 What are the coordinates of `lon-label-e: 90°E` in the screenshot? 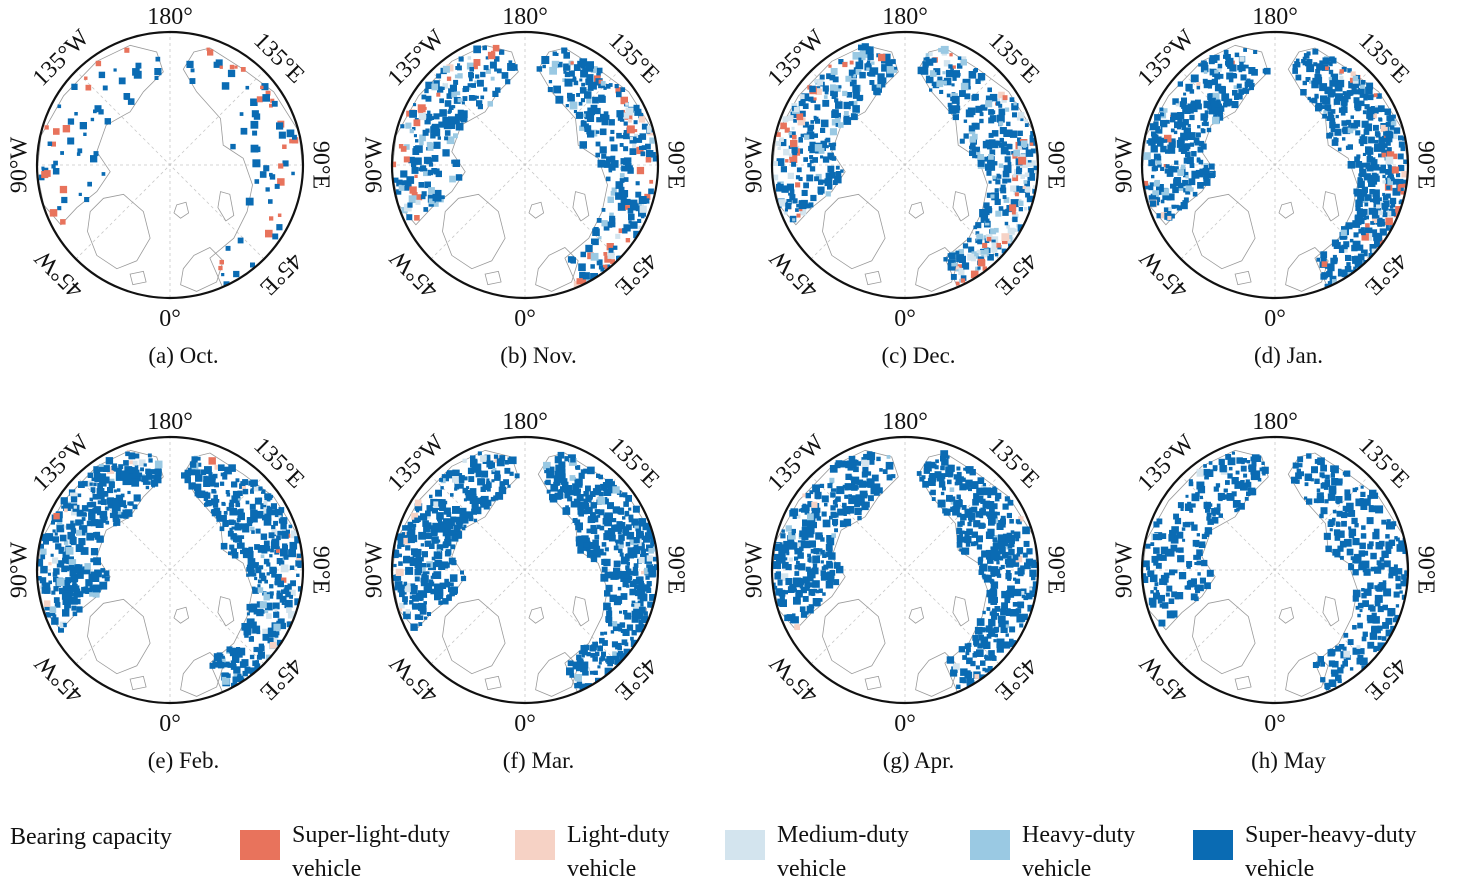 It's located at (320, 570).